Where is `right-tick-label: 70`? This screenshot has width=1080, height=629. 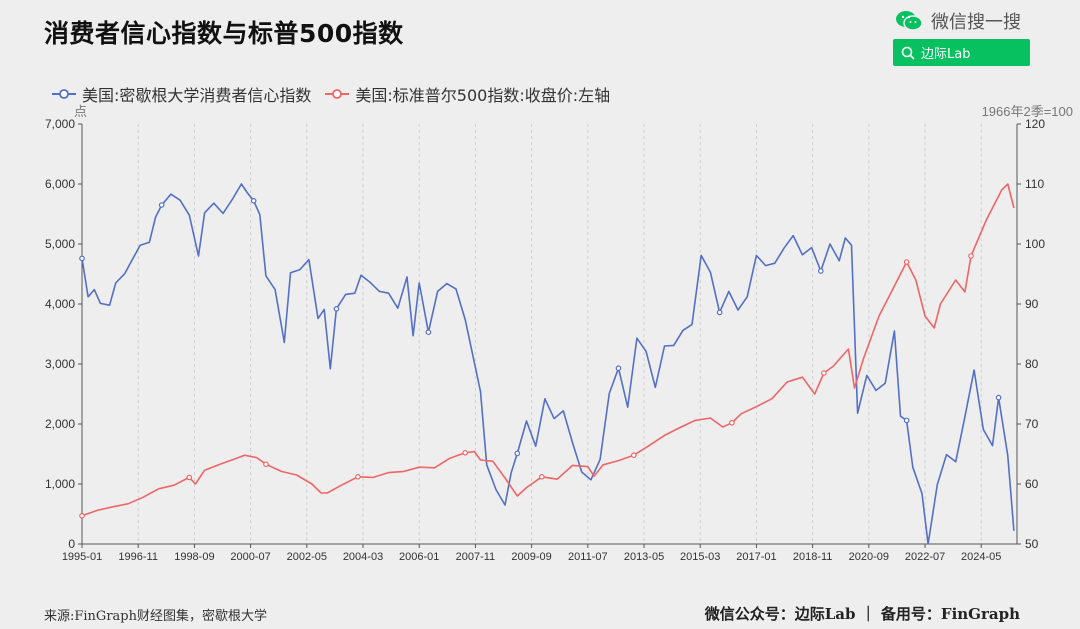 right-tick-label: 70 is located at coordinates (1032, 424).